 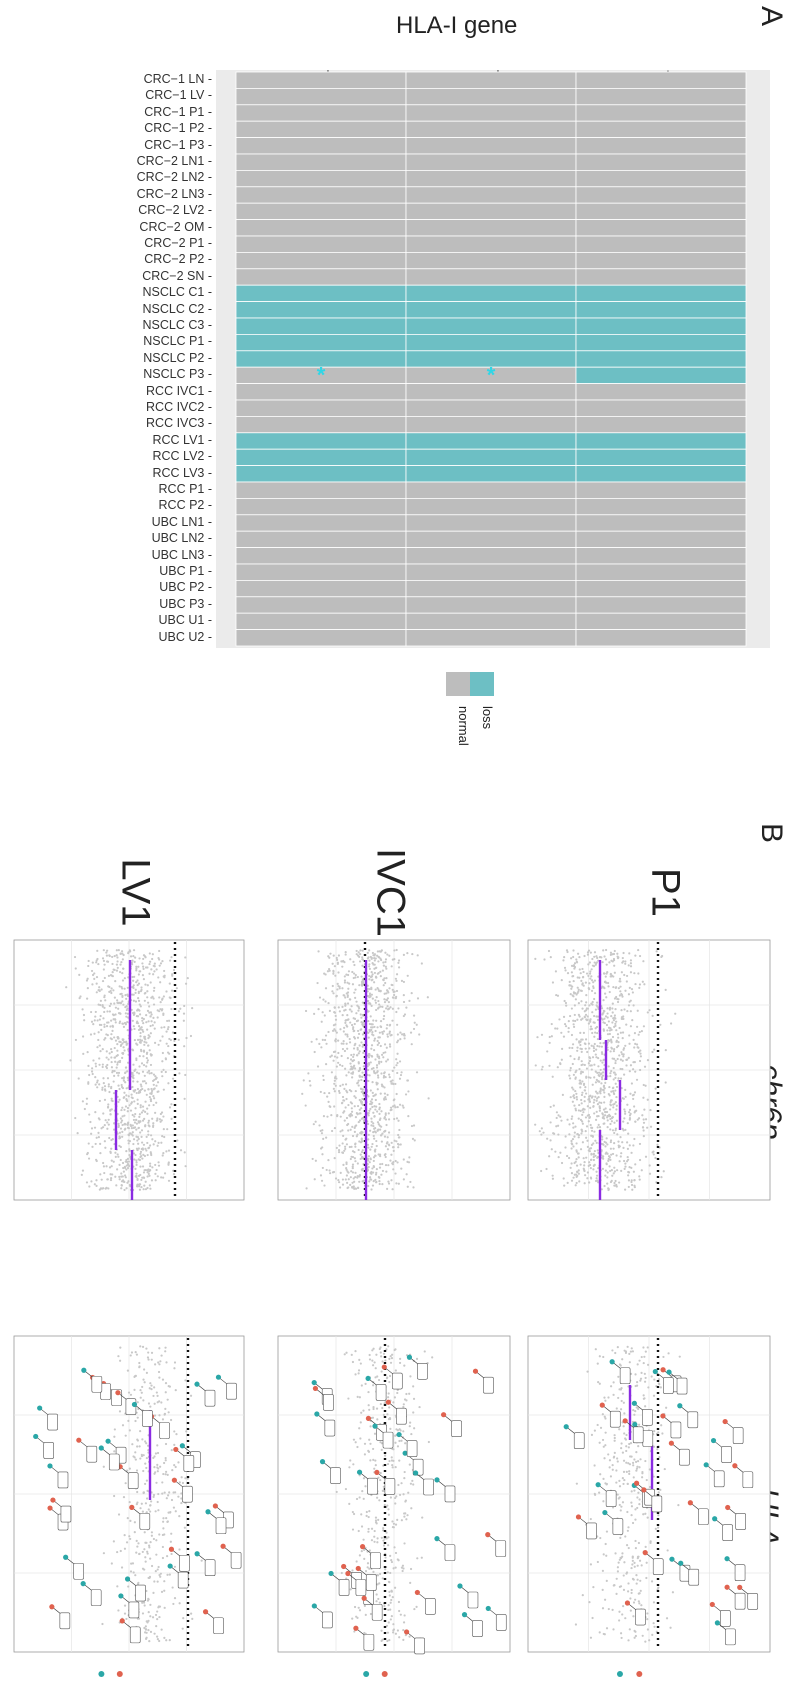 What do you see at coordinates (177, 275) in the screenshot?
I see `heatmap-row-label: CRC−2 SN -` at bounding box center [177, 275].